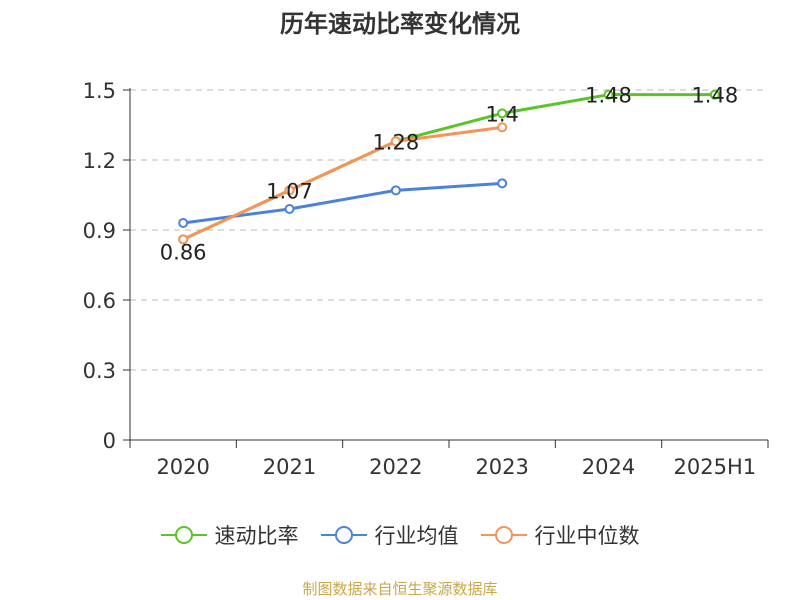  Describe the element at coordinates (183, 252) in the screenshot. I see `data-label: 0.86` at that location.